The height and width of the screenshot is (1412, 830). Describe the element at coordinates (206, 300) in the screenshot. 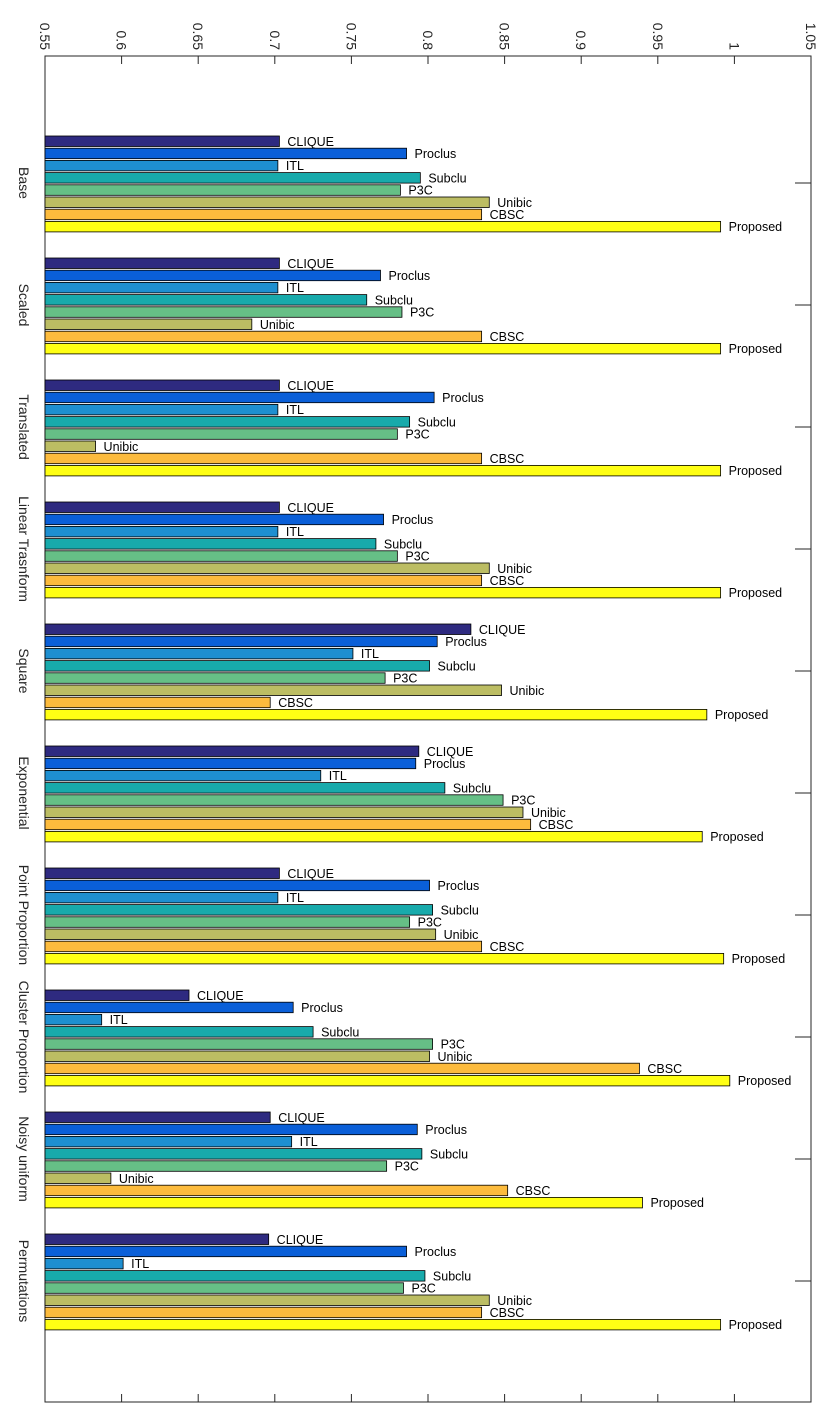

I see `bar-subclu-scaled` at that location.